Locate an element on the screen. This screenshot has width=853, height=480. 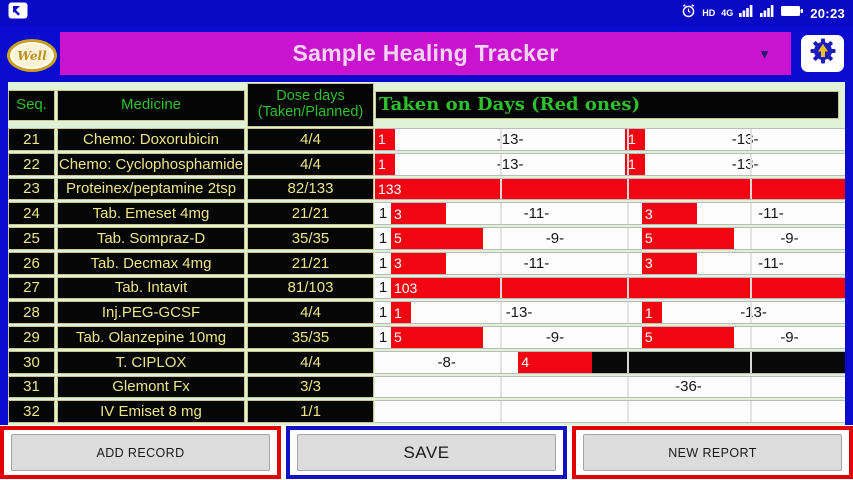
report-title-dropdown: Sample Healing Tracker ▼ is located at coordinates (425, 53).